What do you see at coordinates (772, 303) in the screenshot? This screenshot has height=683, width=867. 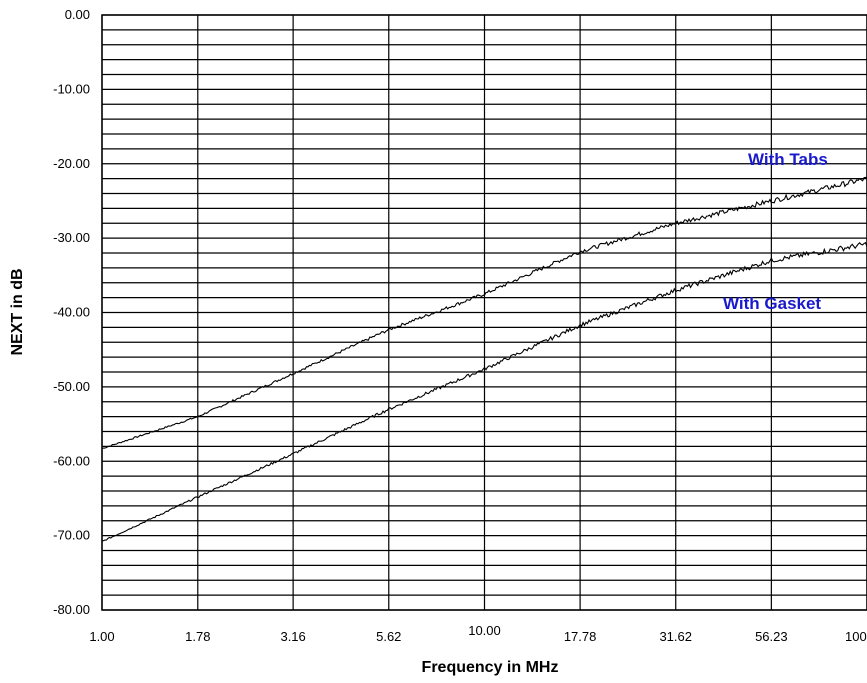 I see `series-label-with-gasket: With Gasket` at bounding box center [772, 303].